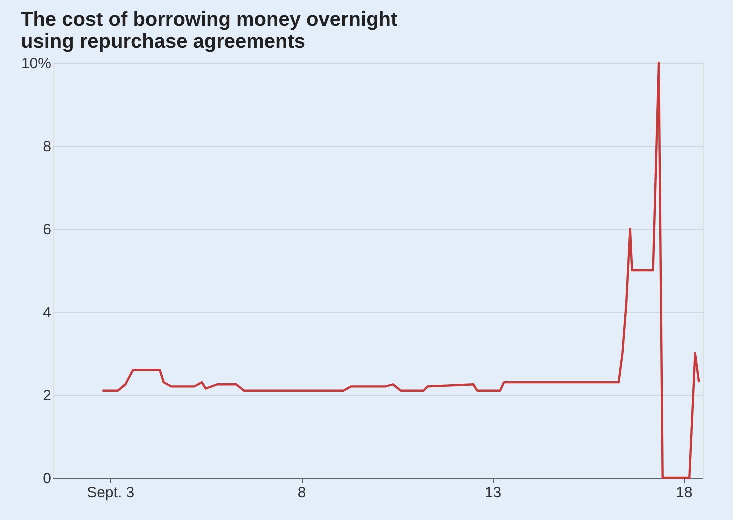 The height and width of the screenshot is (520, 733). Describe the element at coordinates (47, 313) in the screenshot. I see `y-tick-label: 4` at that location.